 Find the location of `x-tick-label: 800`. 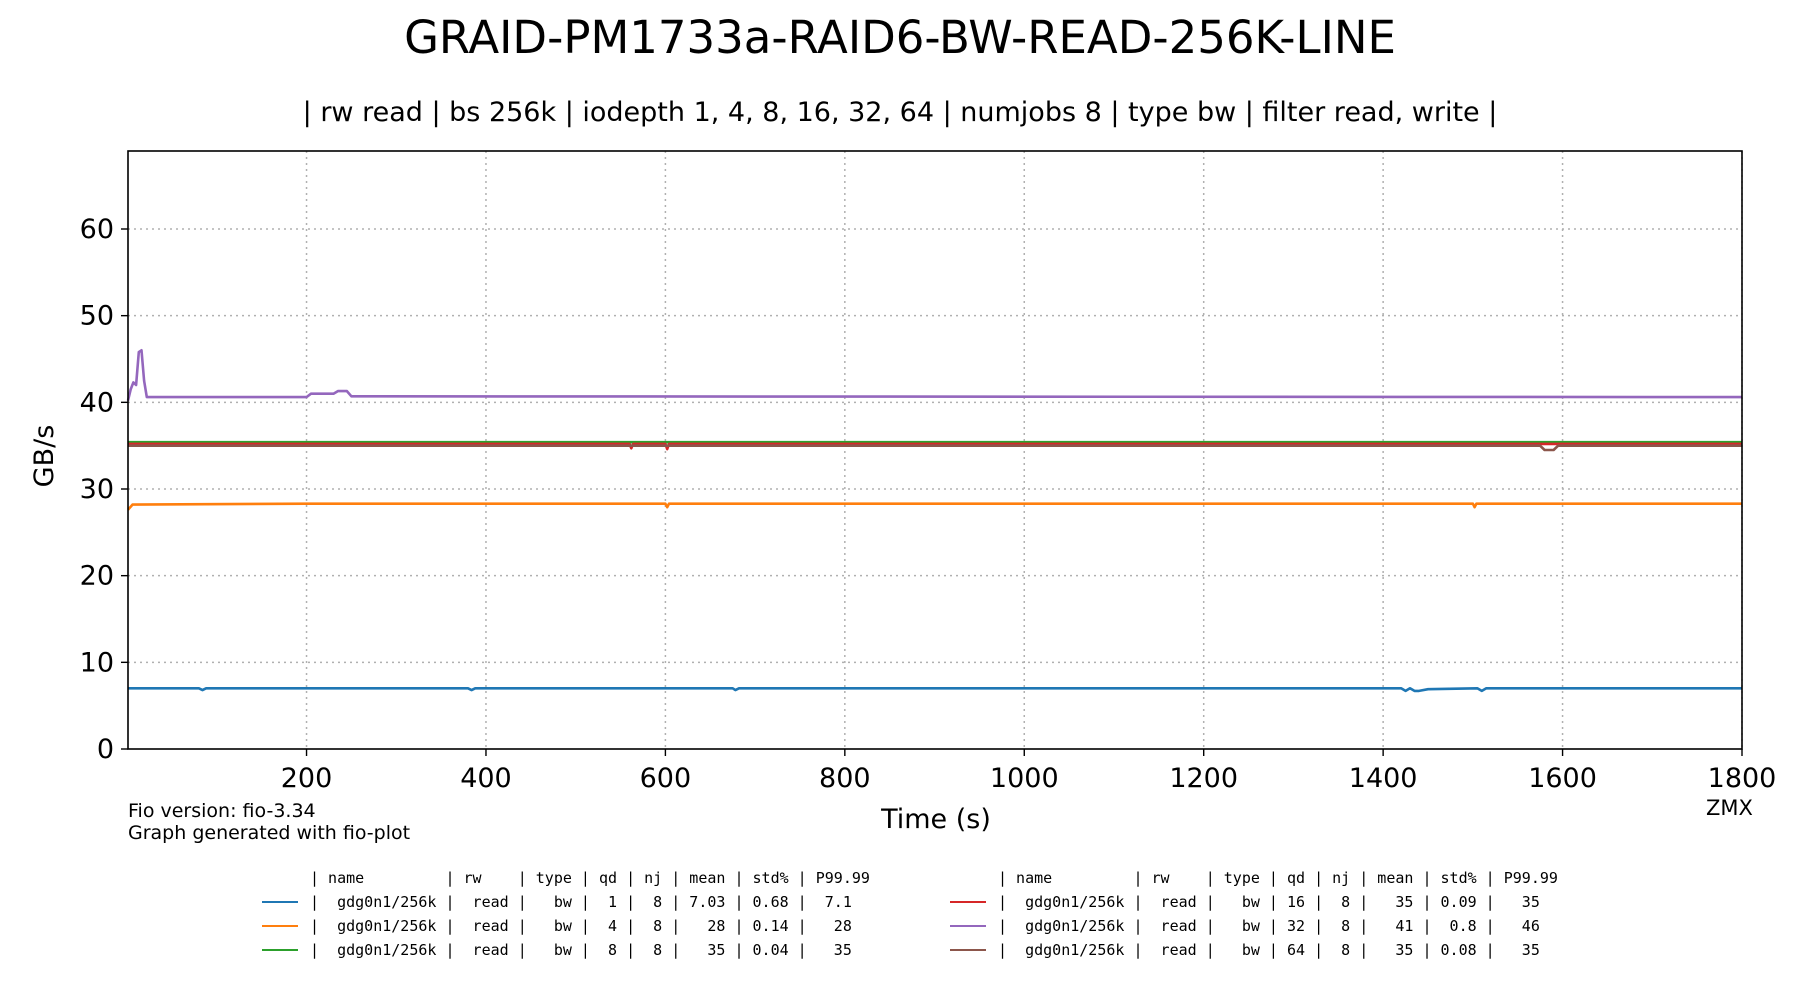

x-tick-label: 800 is located at coordinates (845, 778).